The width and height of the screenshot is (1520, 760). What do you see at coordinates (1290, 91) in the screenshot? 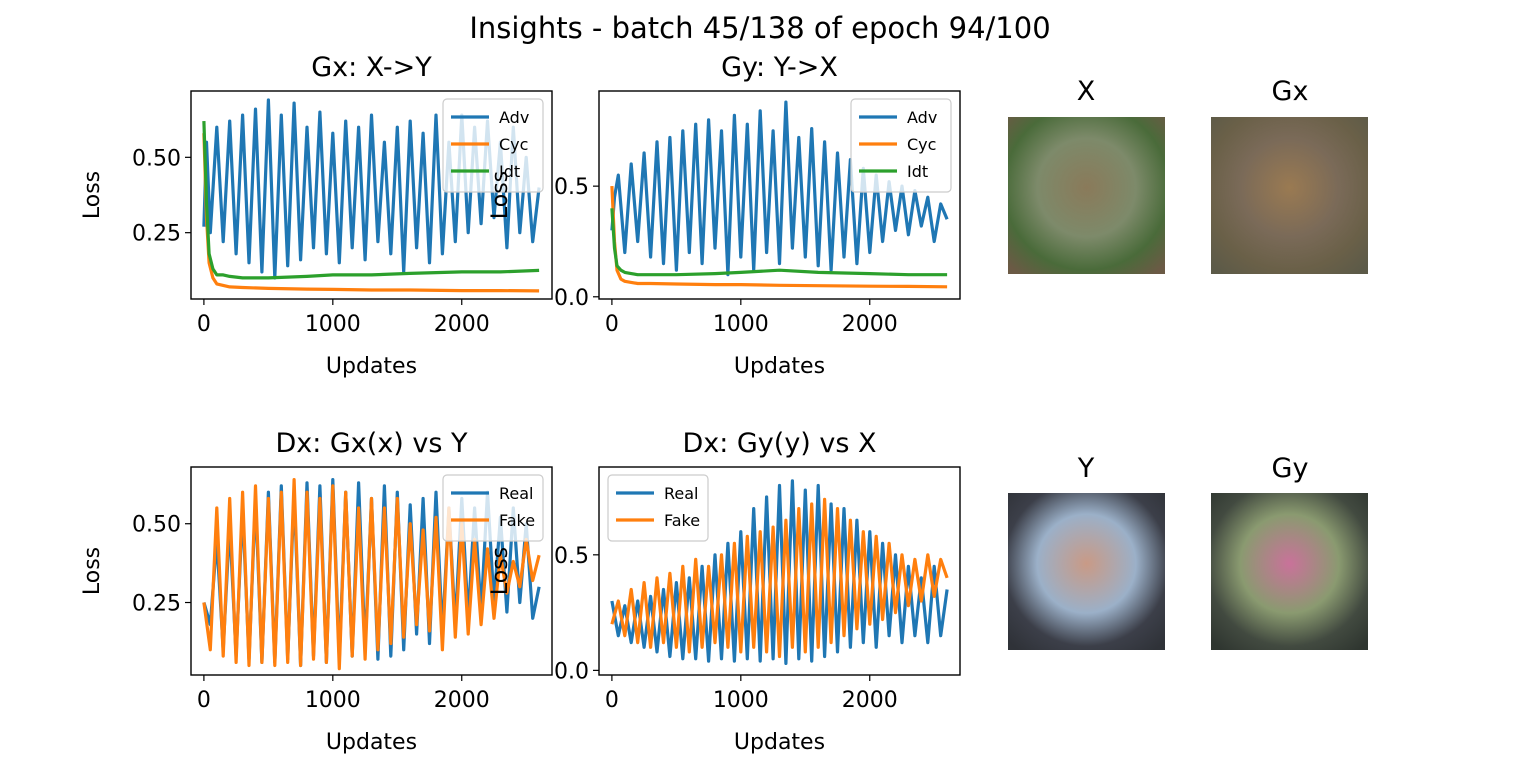
I see `image-title-gx: Gx` at bounding box center [1290, 91].